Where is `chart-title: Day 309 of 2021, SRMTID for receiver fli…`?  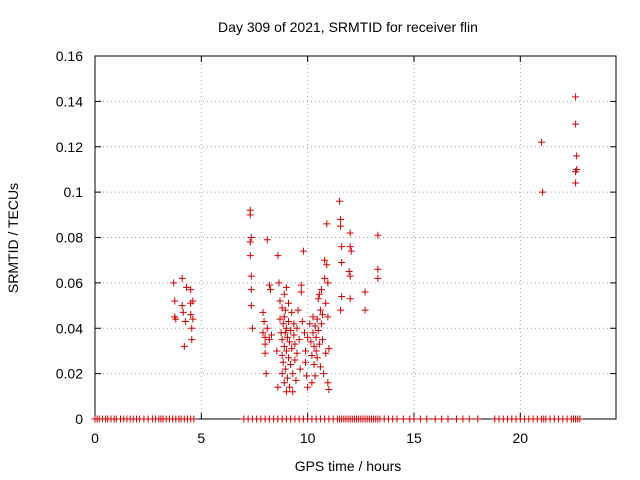 chart-title: Day 309 of 2021, SRMTID for receiver fli… is located at coordinates (348, 27).